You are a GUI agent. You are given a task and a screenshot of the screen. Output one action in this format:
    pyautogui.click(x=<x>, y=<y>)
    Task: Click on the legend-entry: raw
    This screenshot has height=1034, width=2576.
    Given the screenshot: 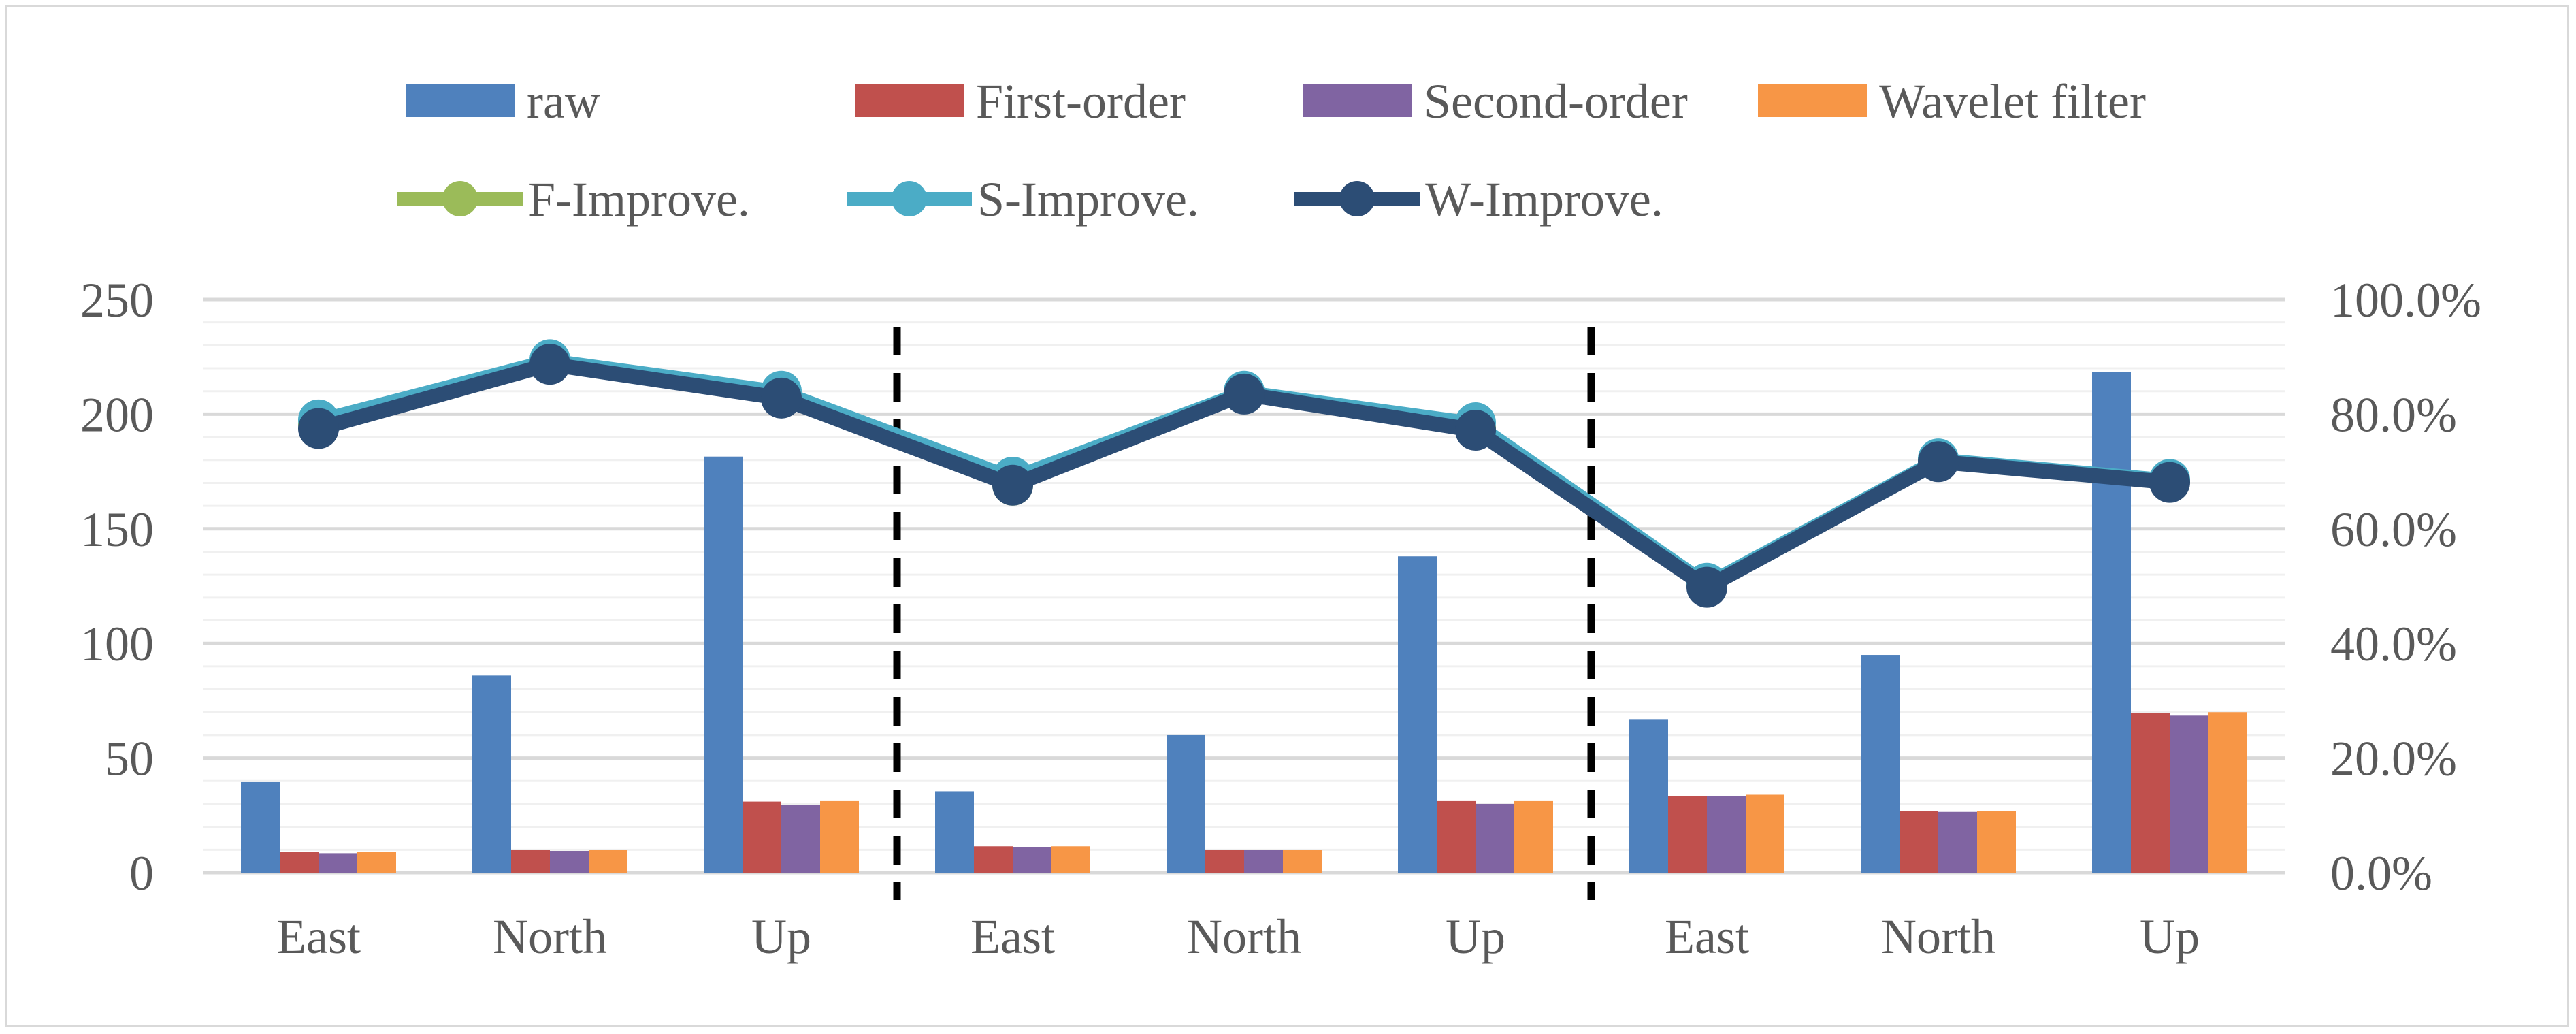 What is the action you would take?
    pyautogui.click(x=503, y=101)
    